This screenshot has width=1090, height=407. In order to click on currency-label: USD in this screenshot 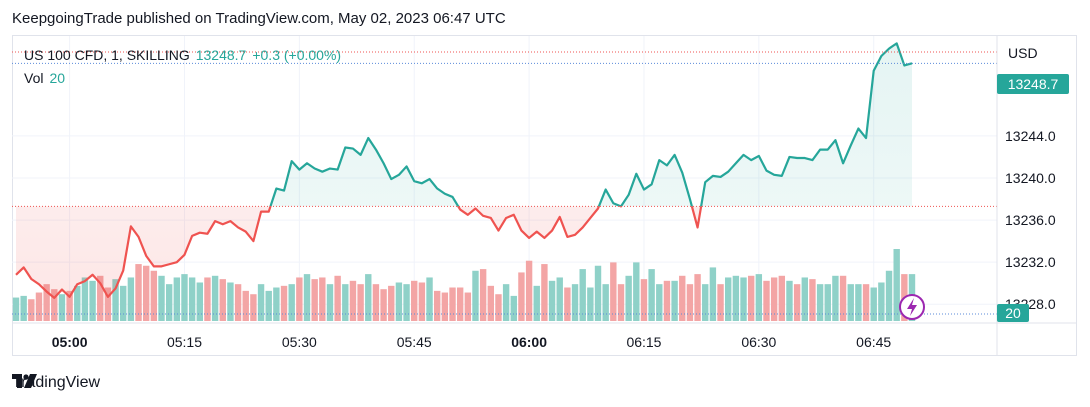, I will do `click(1023, 53)`.